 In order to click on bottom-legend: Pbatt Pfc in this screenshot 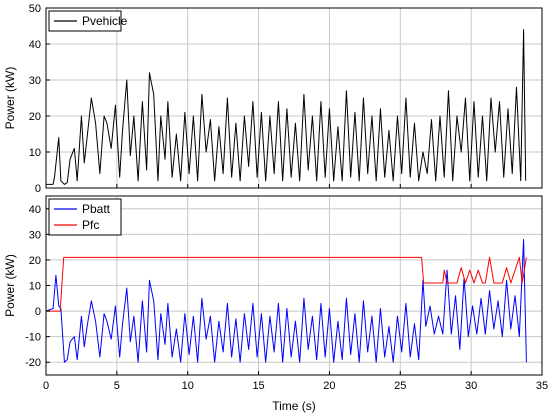, I will do `click(85, 217)`.